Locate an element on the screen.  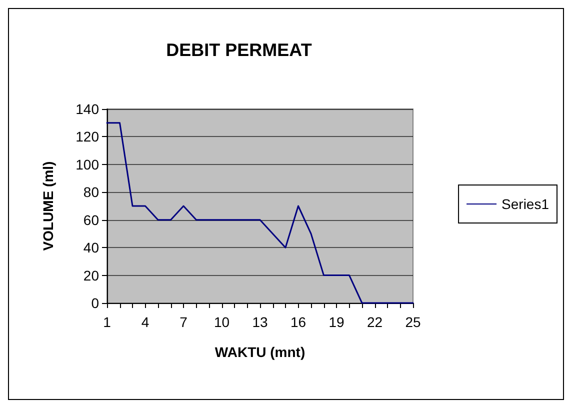
x-tick-label: 16 is located at coordinates (298, 322).